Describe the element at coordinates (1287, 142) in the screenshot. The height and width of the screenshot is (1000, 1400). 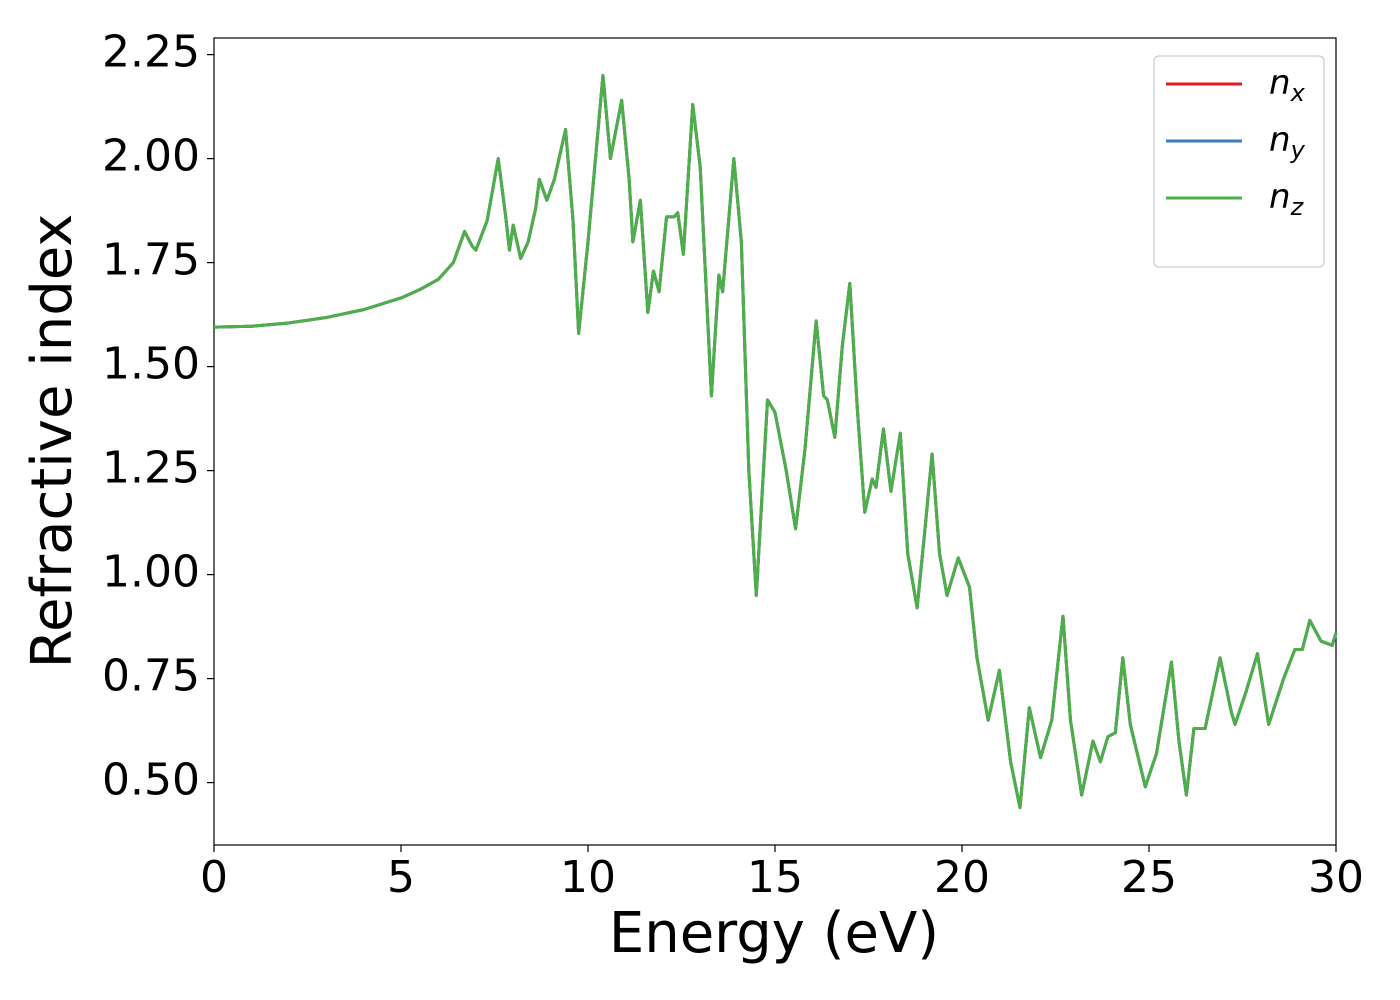
I see `legend-label: ny` at that location.